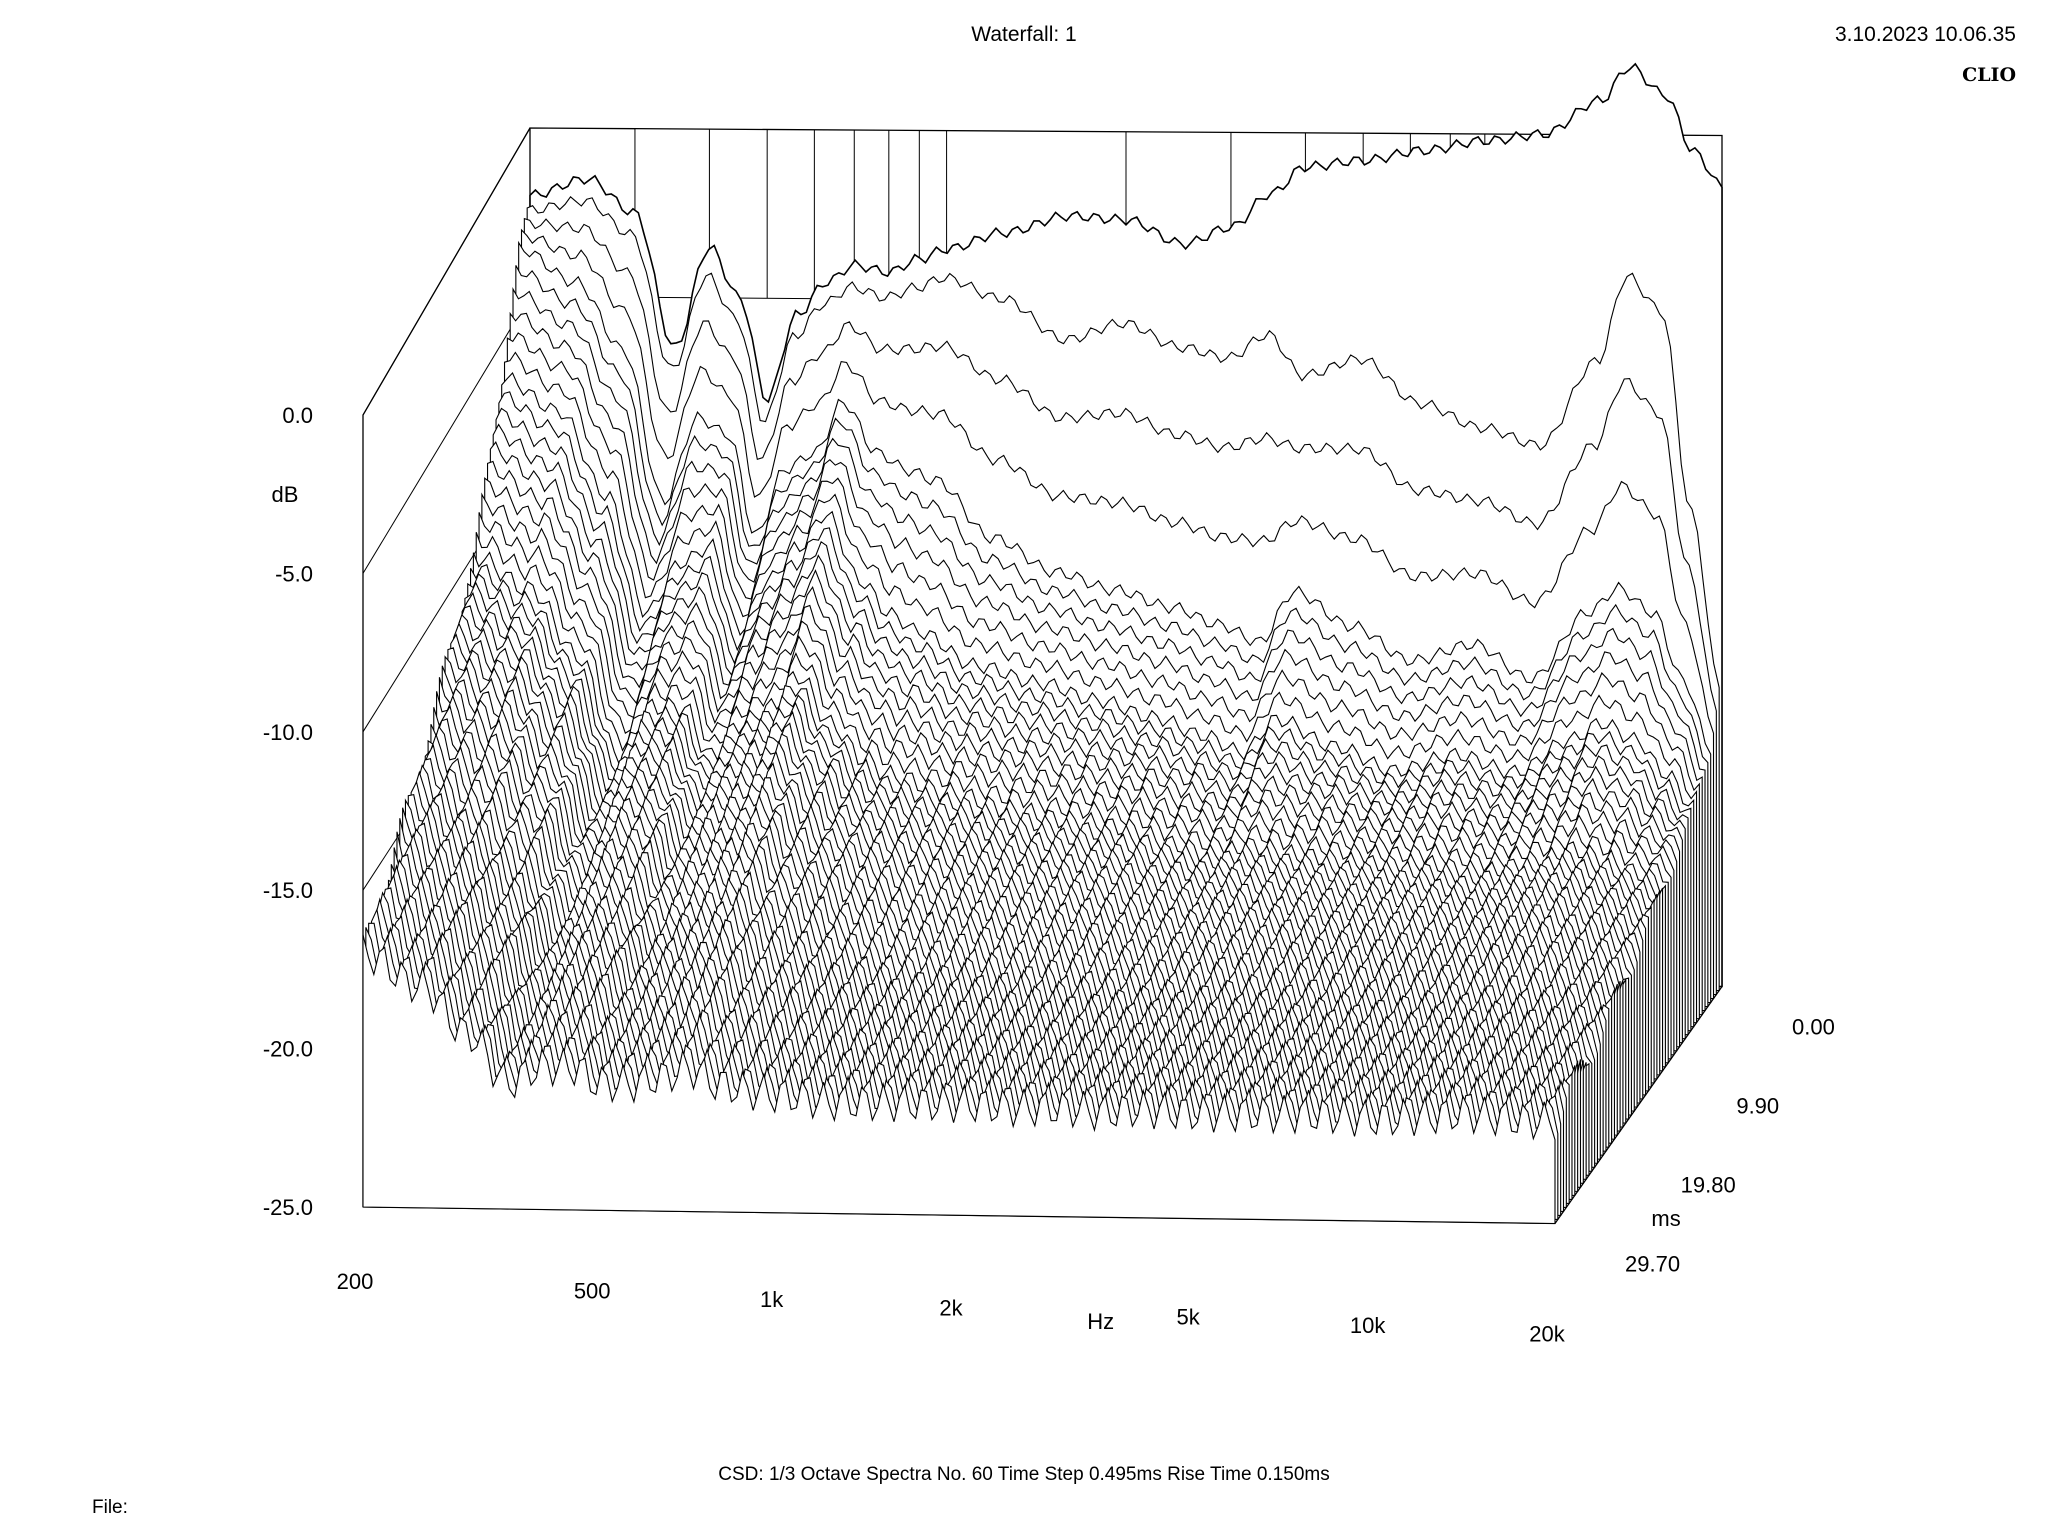  Describe the element at coordinates (959, 1079) in the screenshot. I see `spectrum-slice` at that location.